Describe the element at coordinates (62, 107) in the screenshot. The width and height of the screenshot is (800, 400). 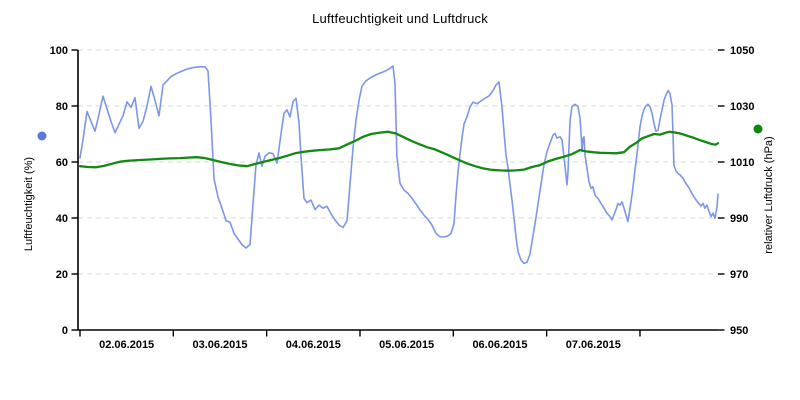
I see `y-tick-label-left: 80` at that location.